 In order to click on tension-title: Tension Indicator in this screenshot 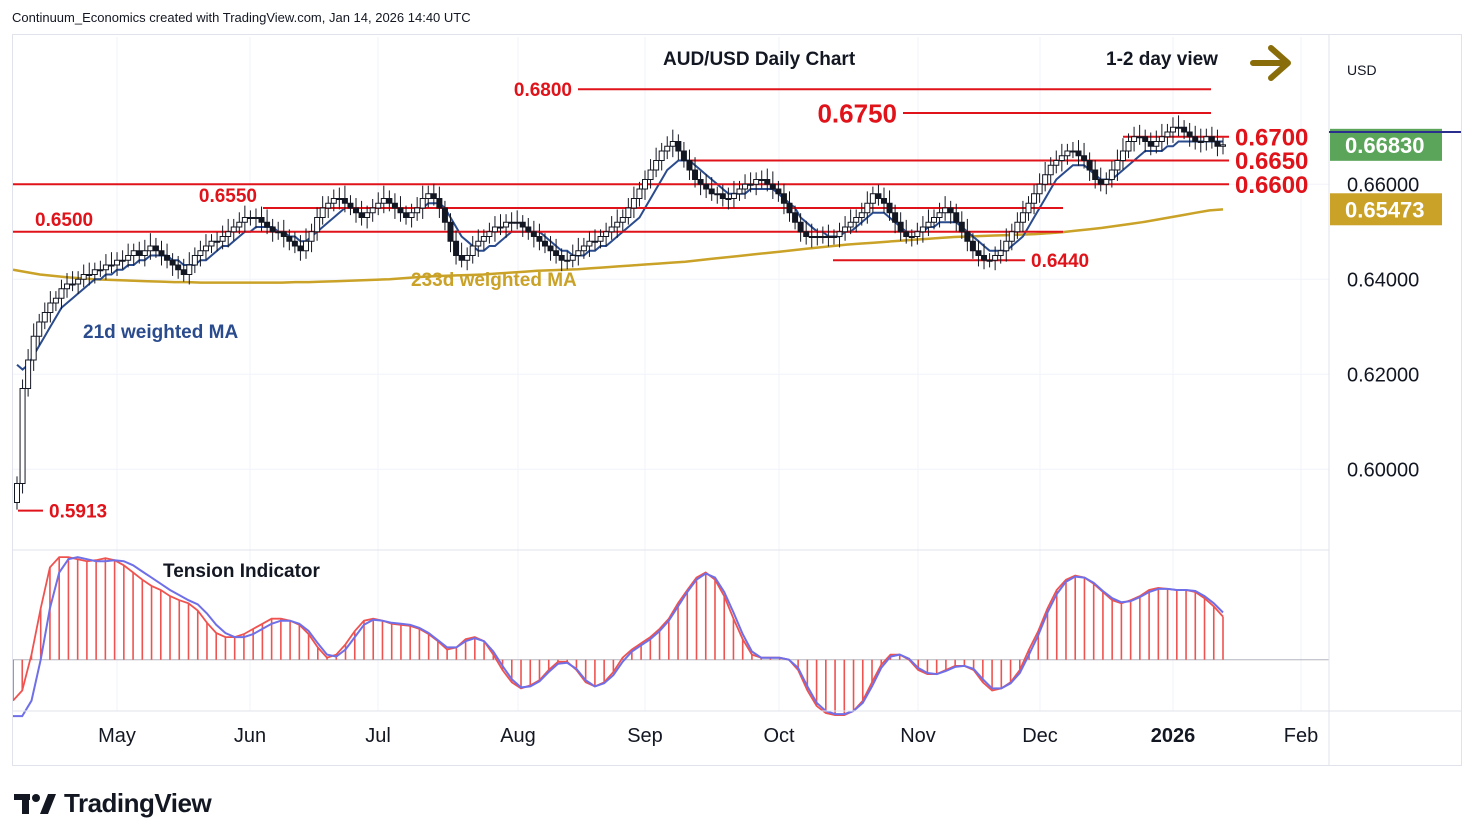, I will do `click(242, 571)`.